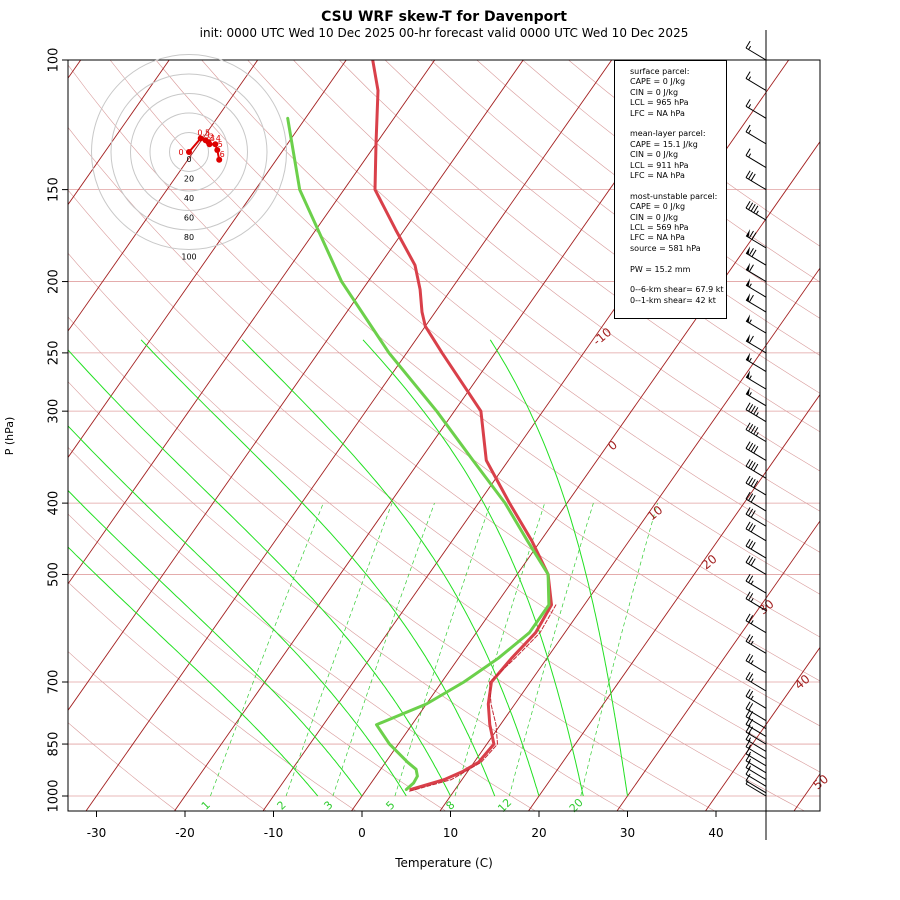 The image size is (900, 900). I want to click on wind-barbs, so click(756, 435).